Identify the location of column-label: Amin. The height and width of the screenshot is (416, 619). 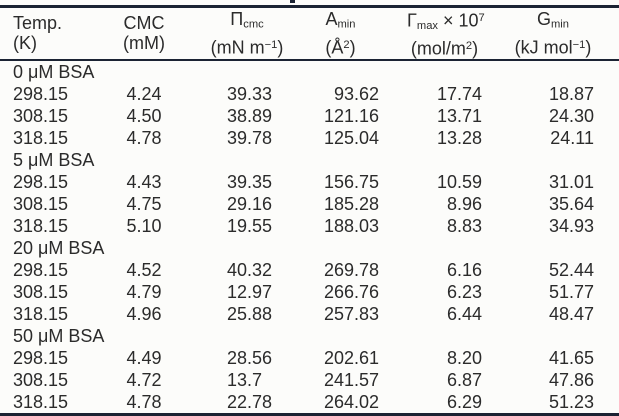
(340, 20).